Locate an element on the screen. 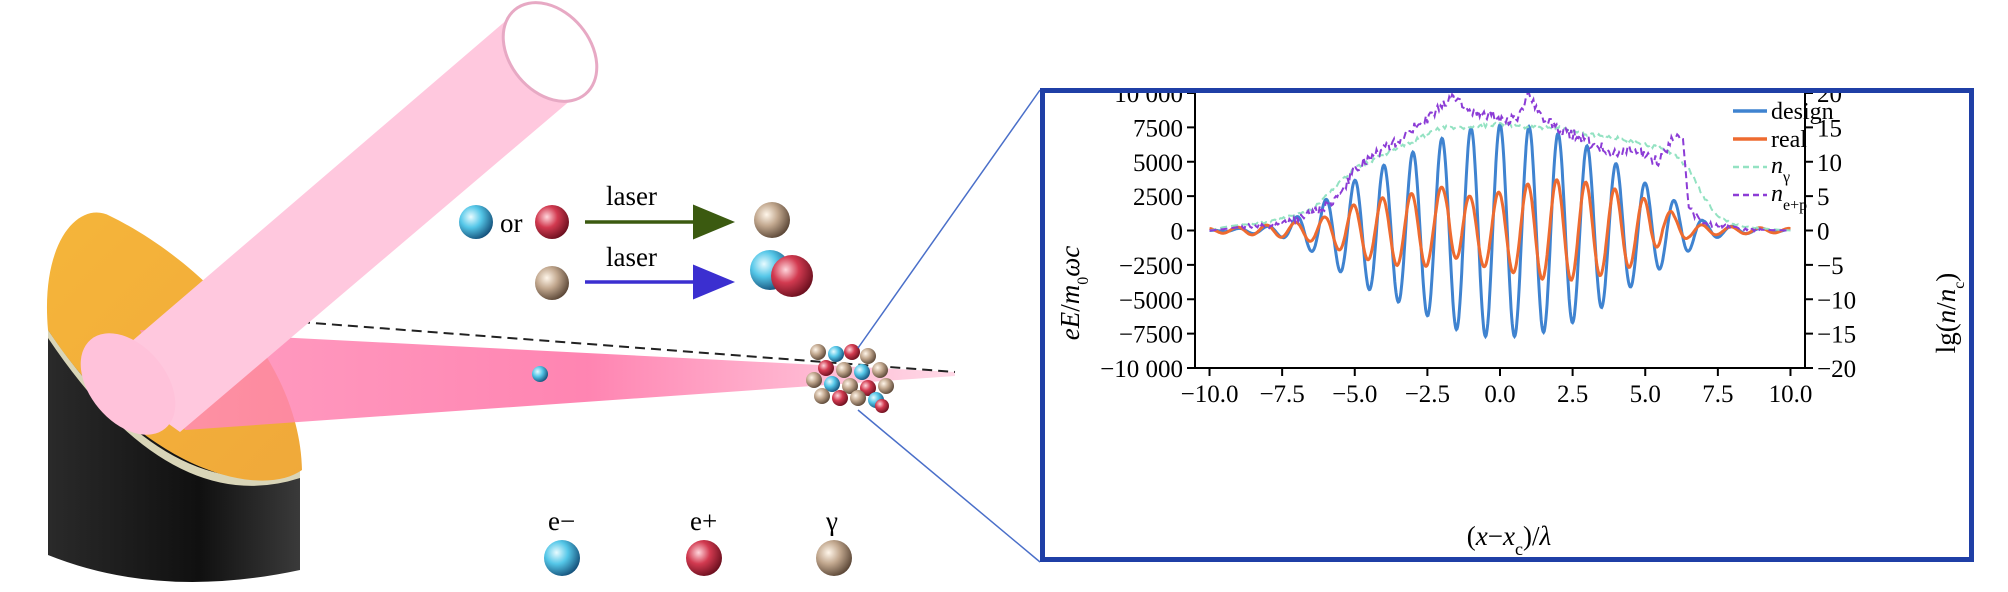 The height and width of the screenshot is (592, 2008). legend-label-n-gamma: nγ is located at coordinates (1780, 169).